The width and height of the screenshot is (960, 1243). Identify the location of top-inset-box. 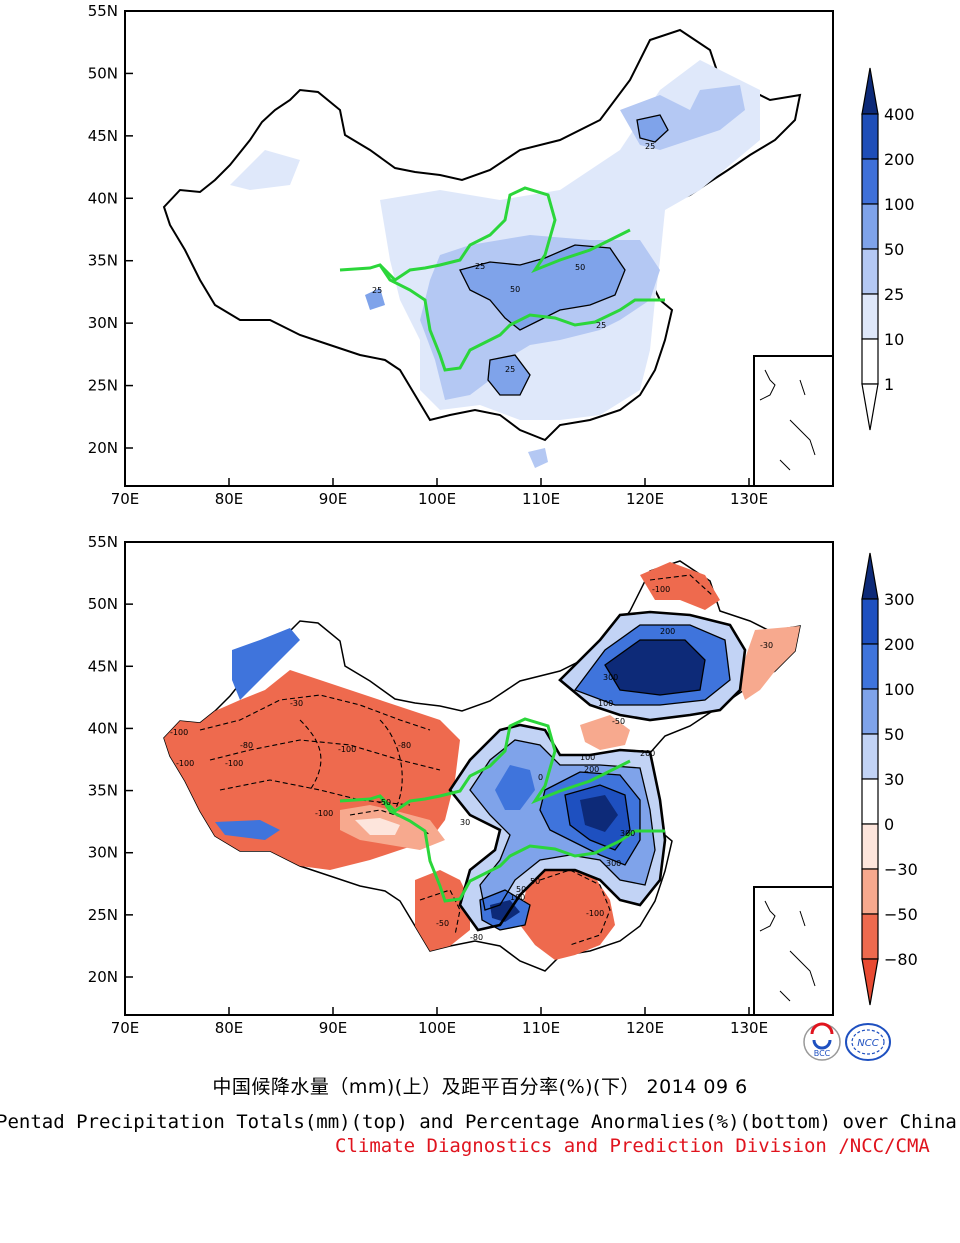
(793, 420).